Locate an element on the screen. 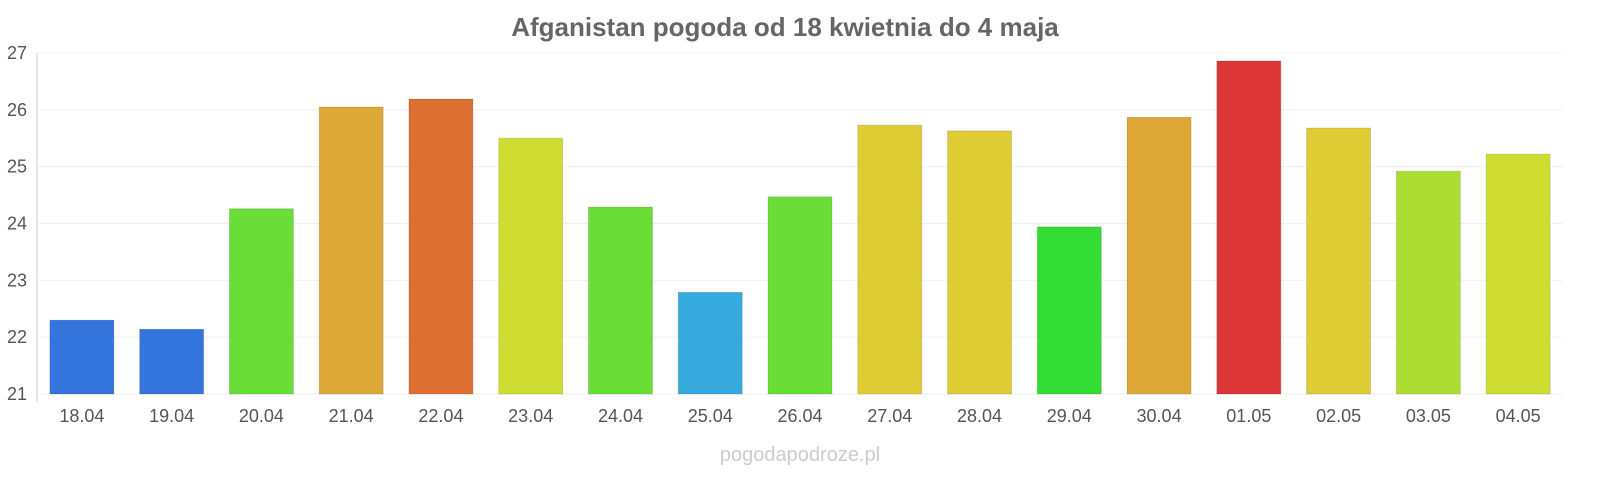 The height and width of the screenshot is (480, 1600). x-tick-label: 26.04 is located at coordinates (799, 416).